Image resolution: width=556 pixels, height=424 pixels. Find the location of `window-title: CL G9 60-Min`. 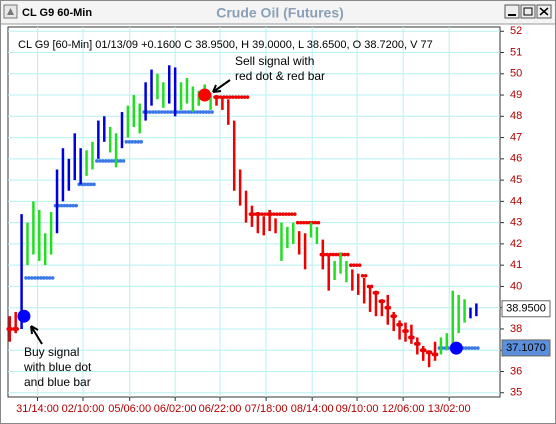

window-title: CL G9 60-Min is located at coordinates (57, 13).